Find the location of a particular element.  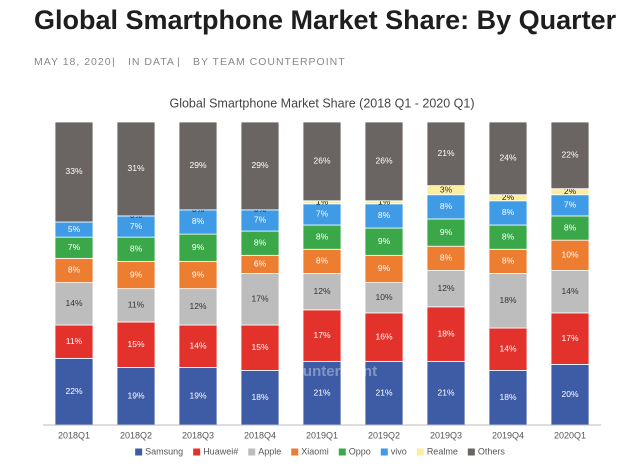

post-section: IN DATA is located at coordinates (151, 62).